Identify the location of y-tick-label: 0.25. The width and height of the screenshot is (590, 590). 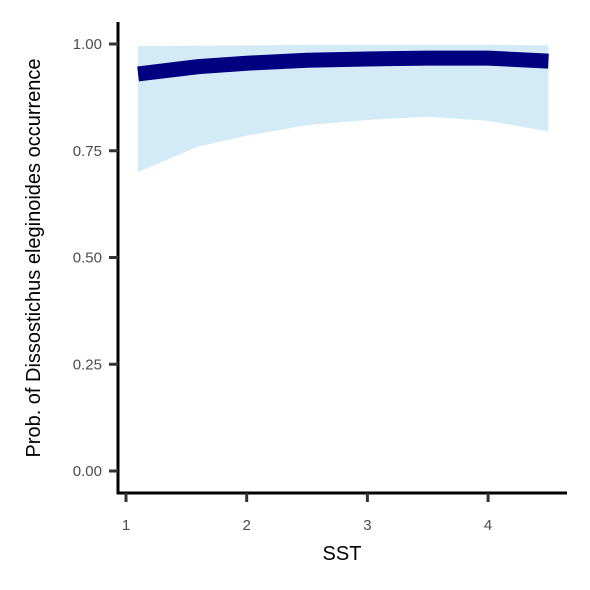
(87, 364).